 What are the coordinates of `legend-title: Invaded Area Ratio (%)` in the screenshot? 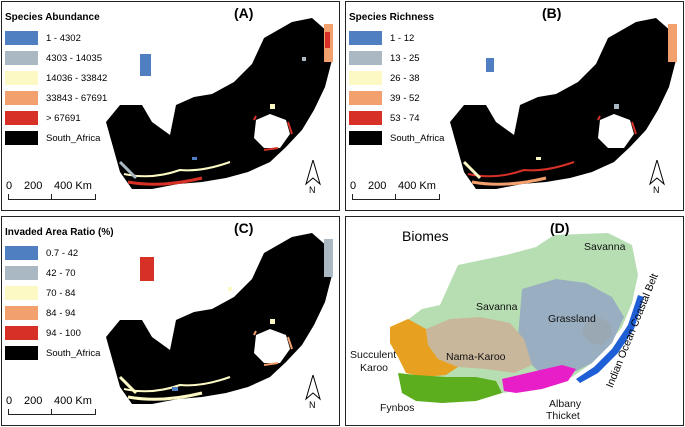 It's located at (59, 232).